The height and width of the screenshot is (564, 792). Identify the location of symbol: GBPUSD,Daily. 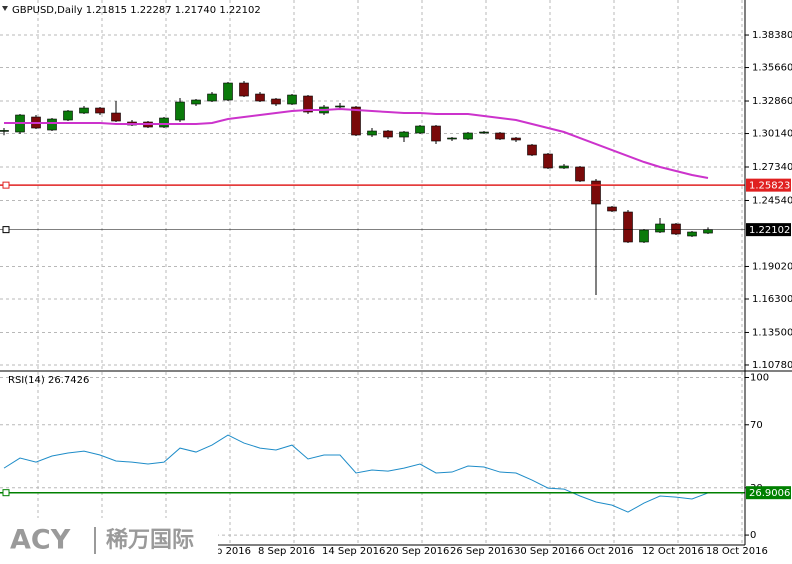
(47, 10).